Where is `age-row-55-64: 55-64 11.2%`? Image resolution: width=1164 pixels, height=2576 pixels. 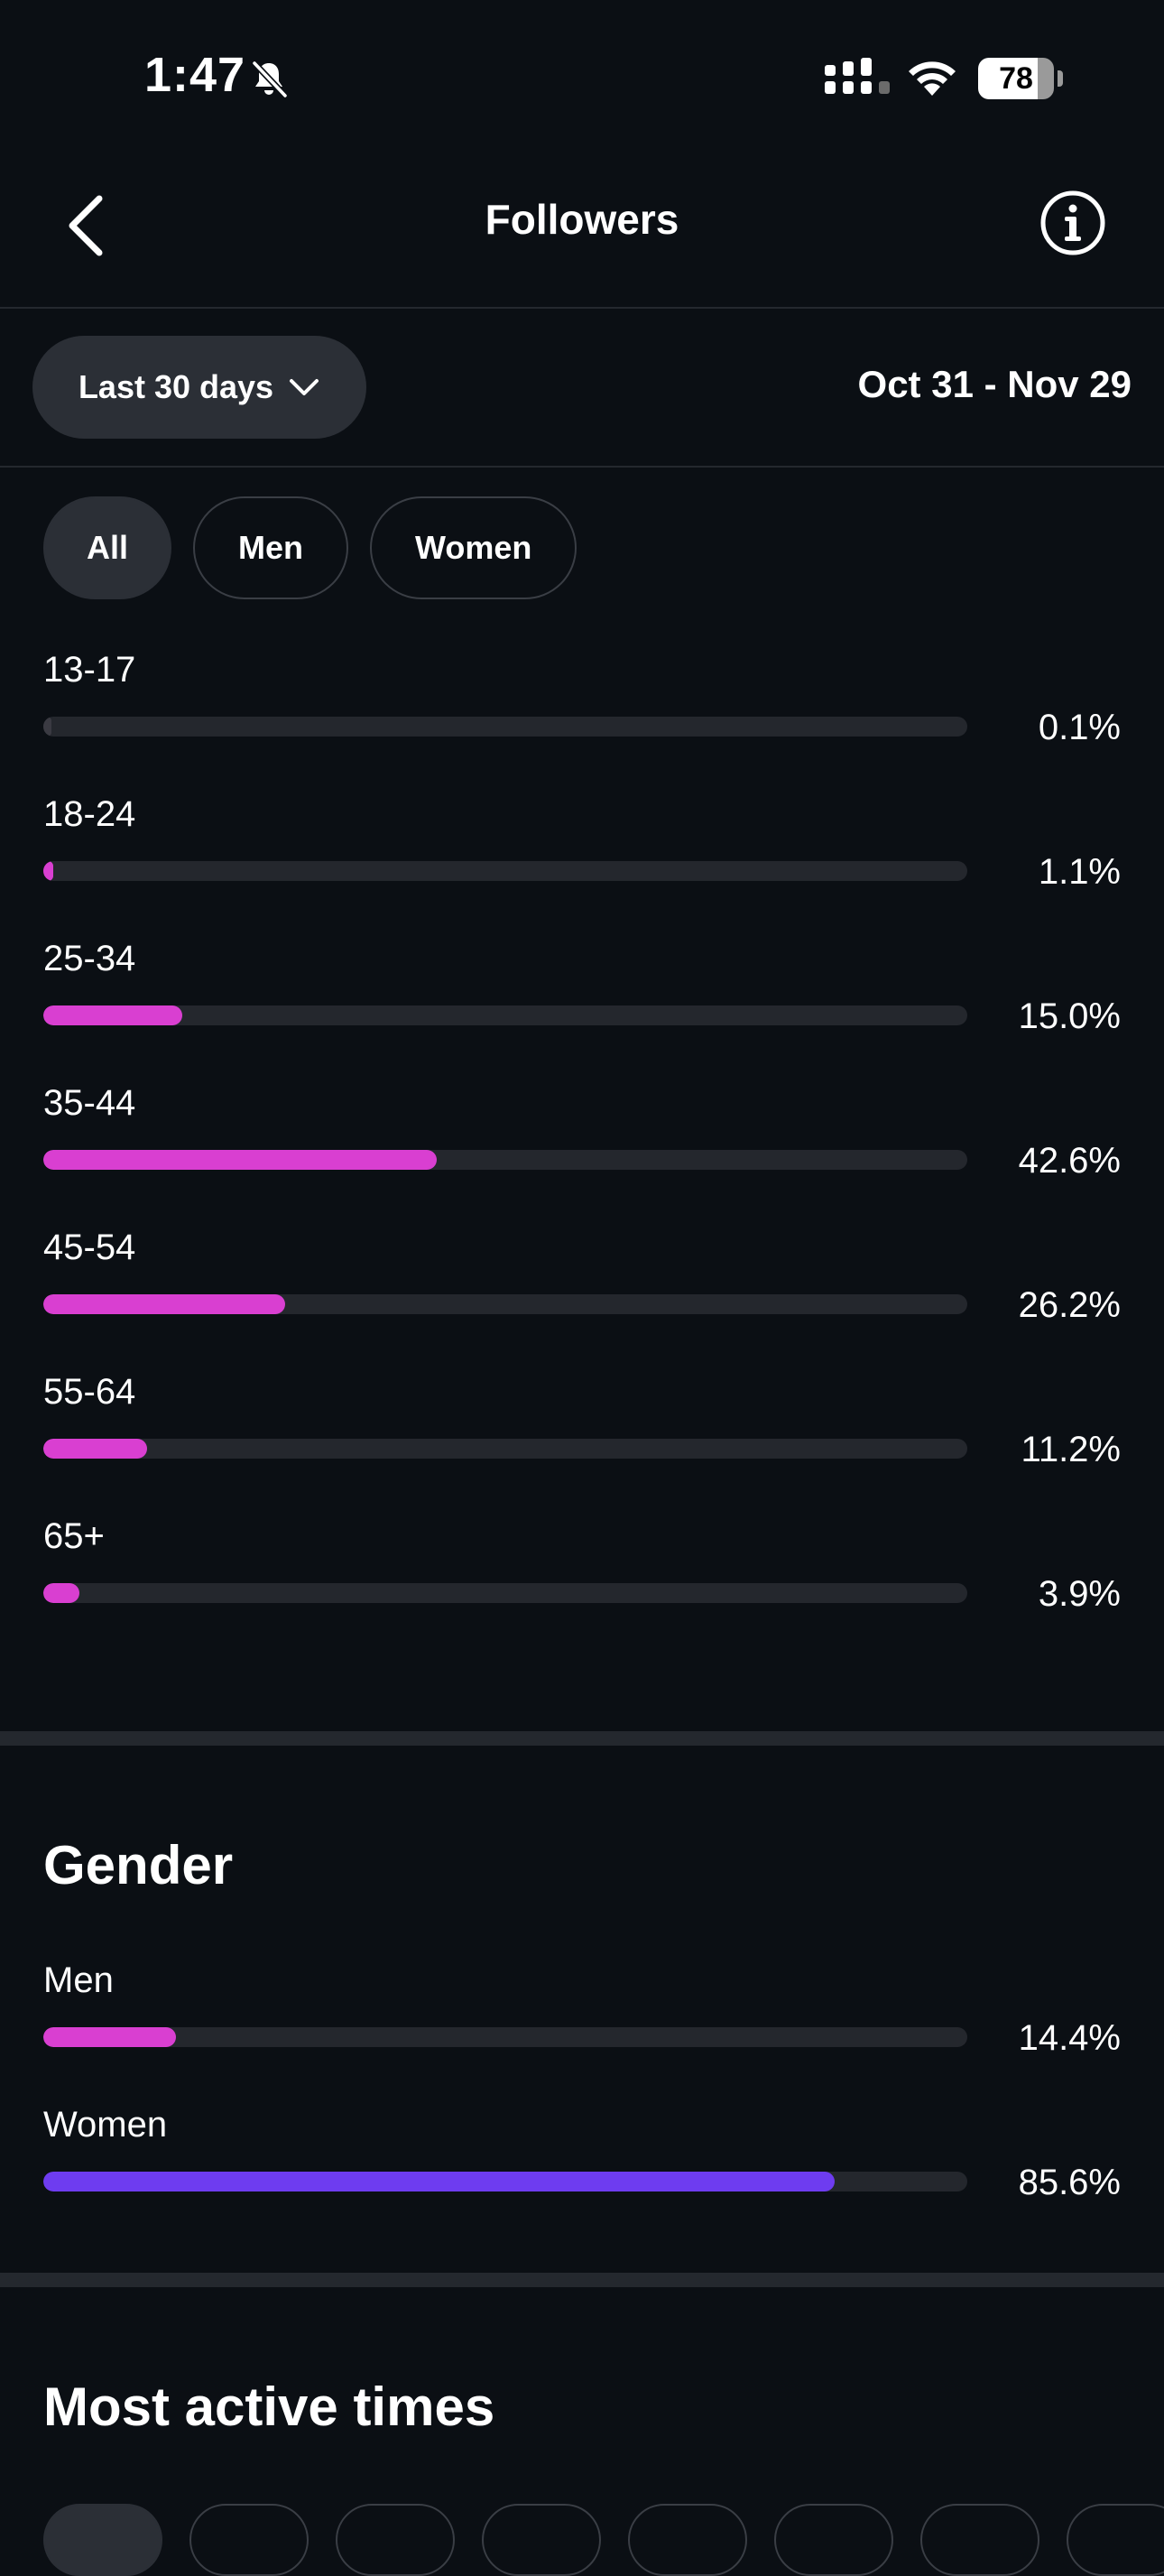 age-row-55-64: 55-64 11.2% is located at coordinates (582, 1439).